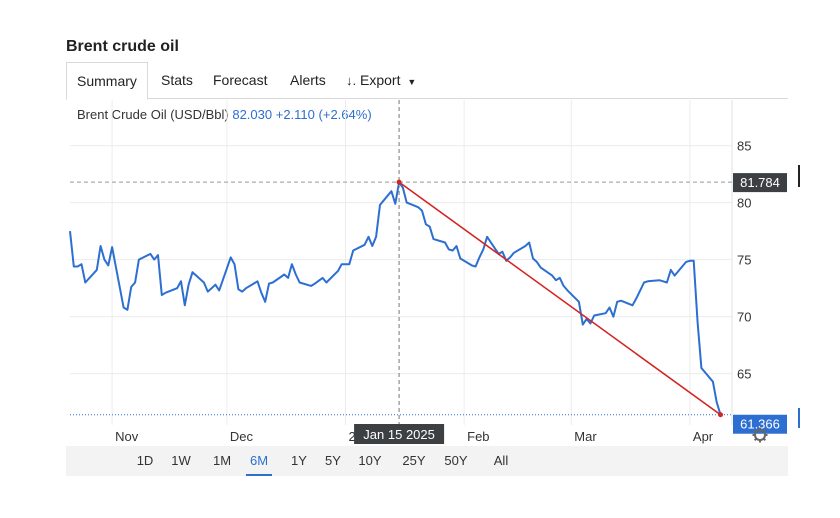 The image size is (840, 518). Describe the element at coordinates (252, 114) in the screenshot. I see `last-price: 82.030` at that location.